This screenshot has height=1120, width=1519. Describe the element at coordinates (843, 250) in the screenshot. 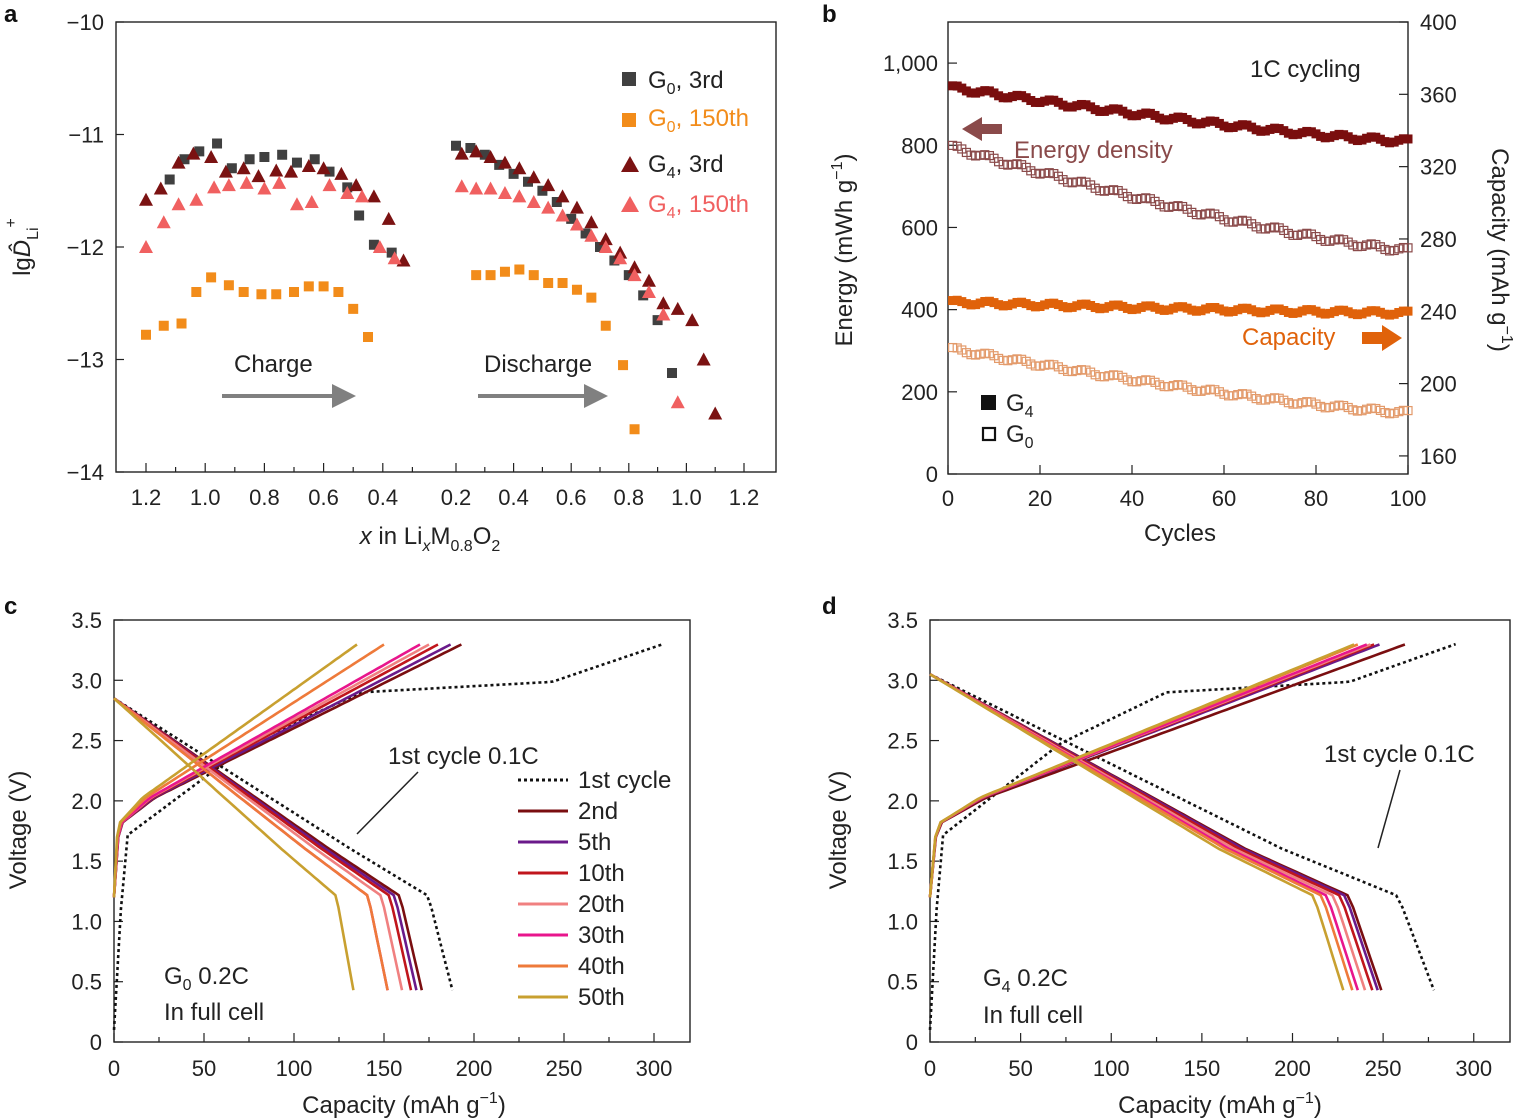

I see `panel-b-left-y-label: Energy (mWh g−1)` at that location.